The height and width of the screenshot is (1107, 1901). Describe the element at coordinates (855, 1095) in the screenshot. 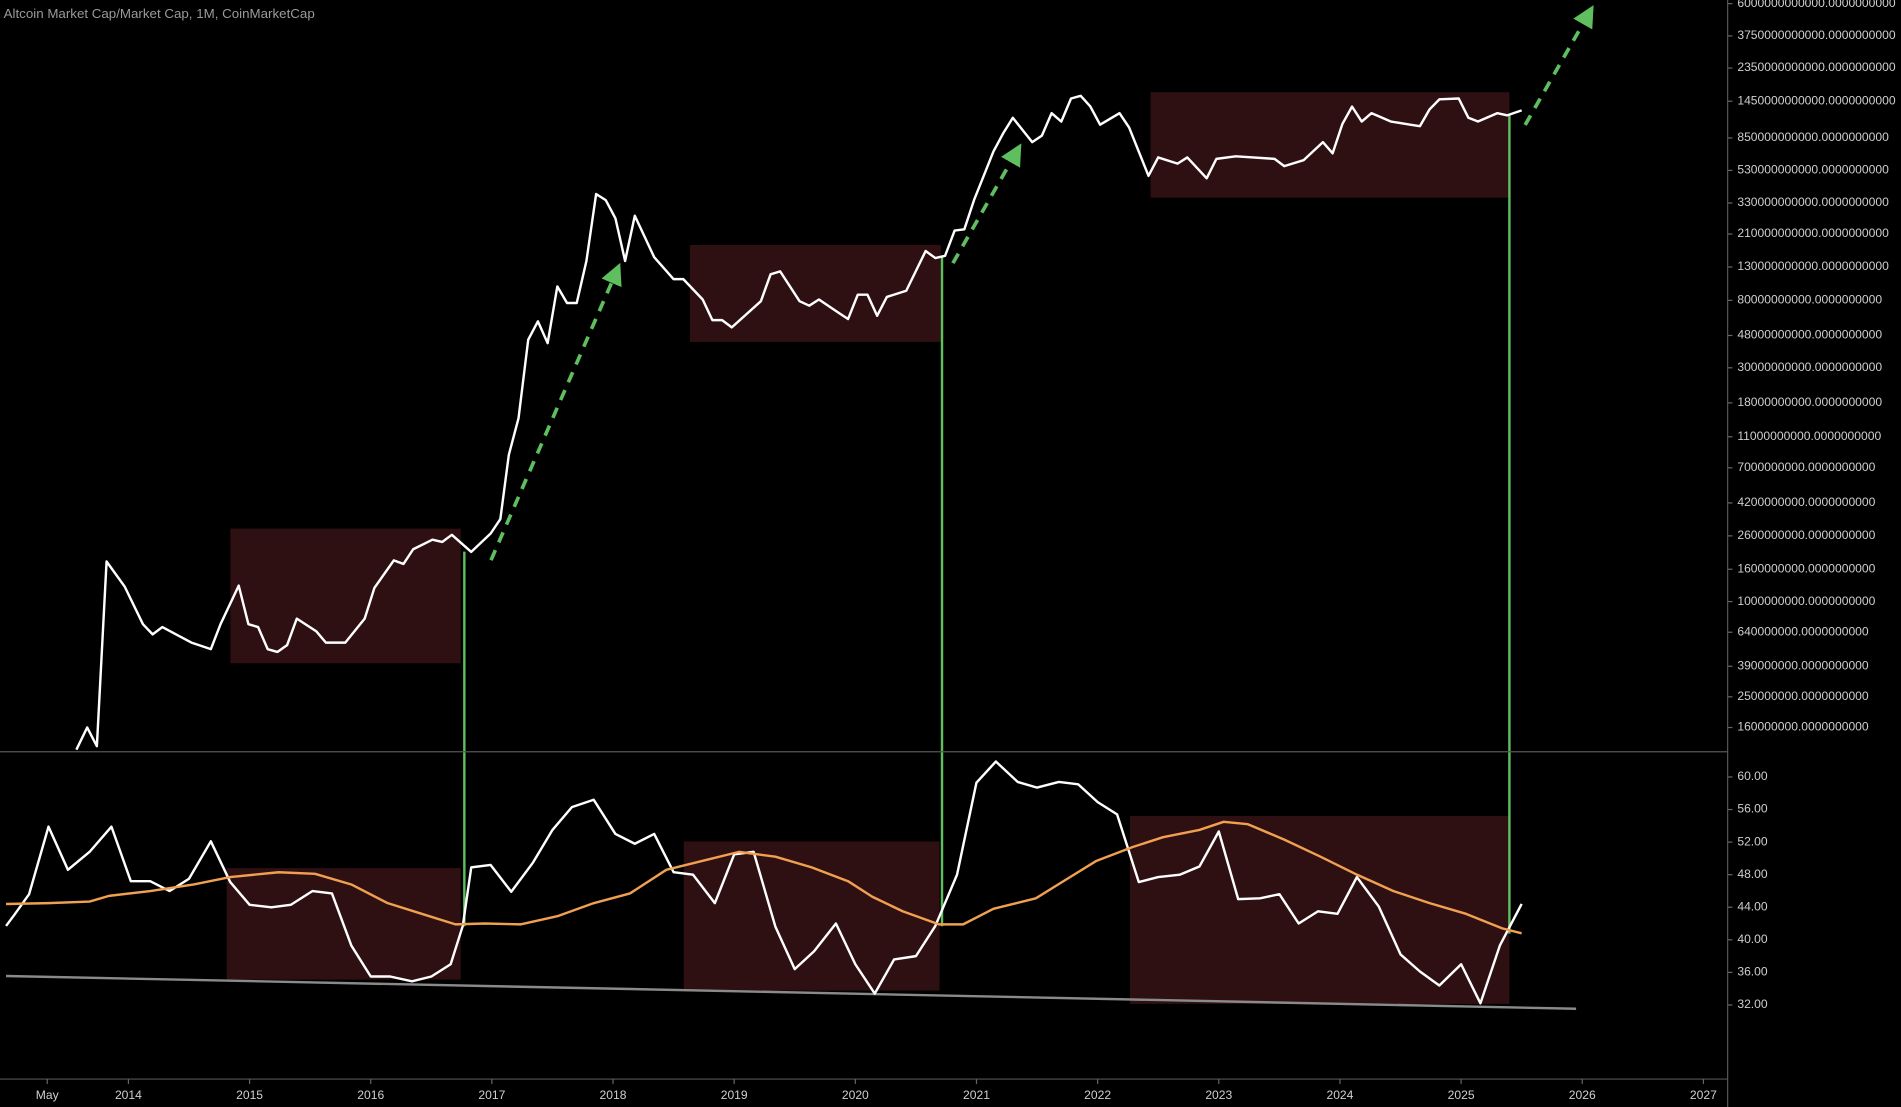

I see `x-tick-label: 2020` at that location.